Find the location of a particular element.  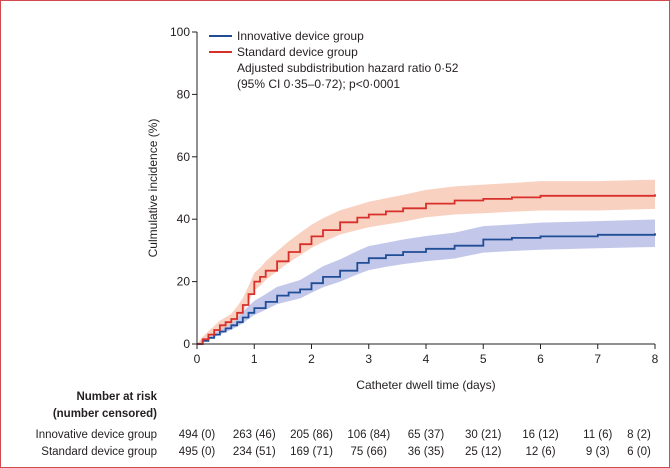

x-tick-label-2: 2 is located at coordinates (311, 359).